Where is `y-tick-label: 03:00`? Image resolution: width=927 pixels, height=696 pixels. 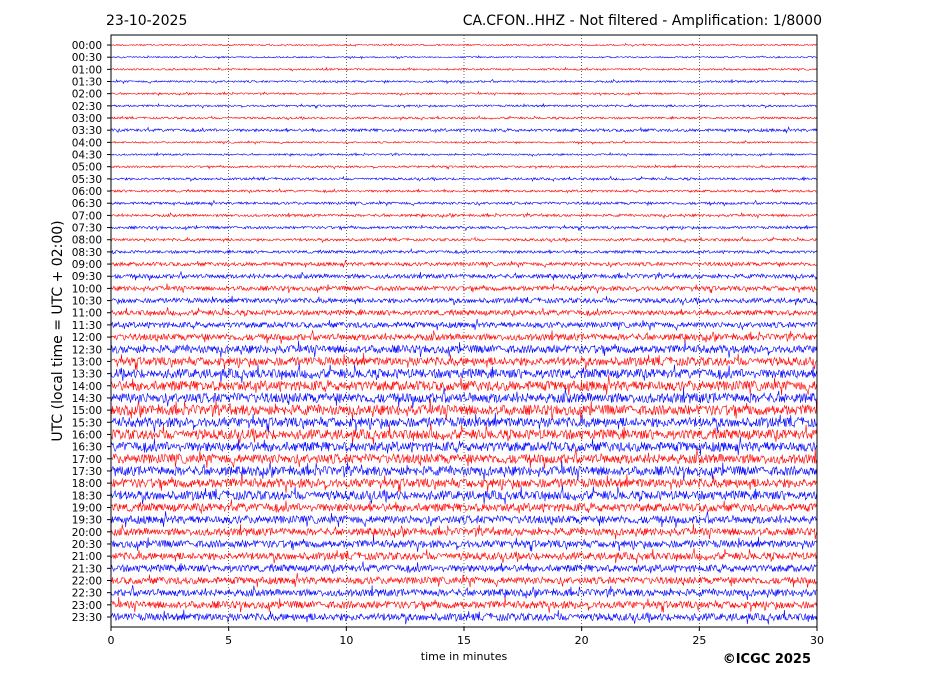 y-tick-label: 03:00 is located at coordinates (87, 119).